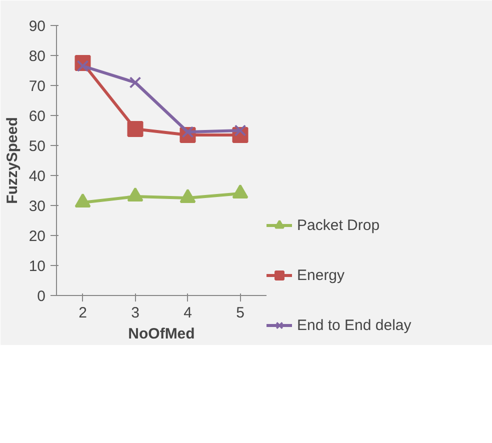  What do you see at coordinates (12, 160) in the screenshot?
I see `y-axis-title: FuzzySpeed` at bounding box center [12, 160].